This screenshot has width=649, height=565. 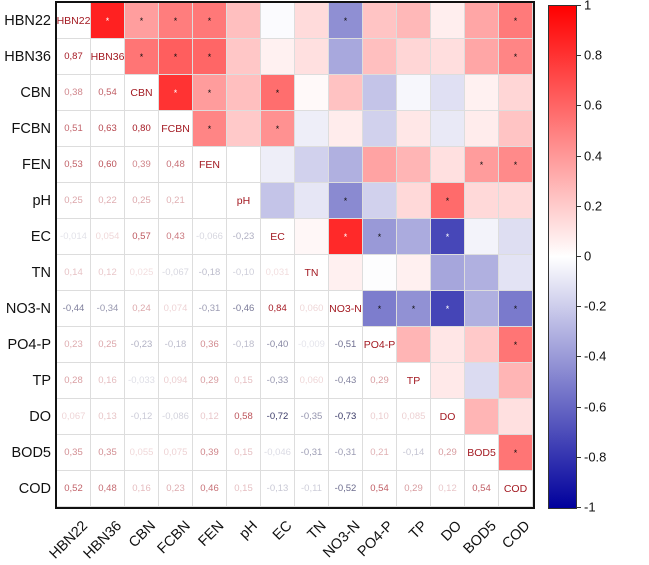 I want to click on correlation-value: 0,39, so click(x=210, y=453).